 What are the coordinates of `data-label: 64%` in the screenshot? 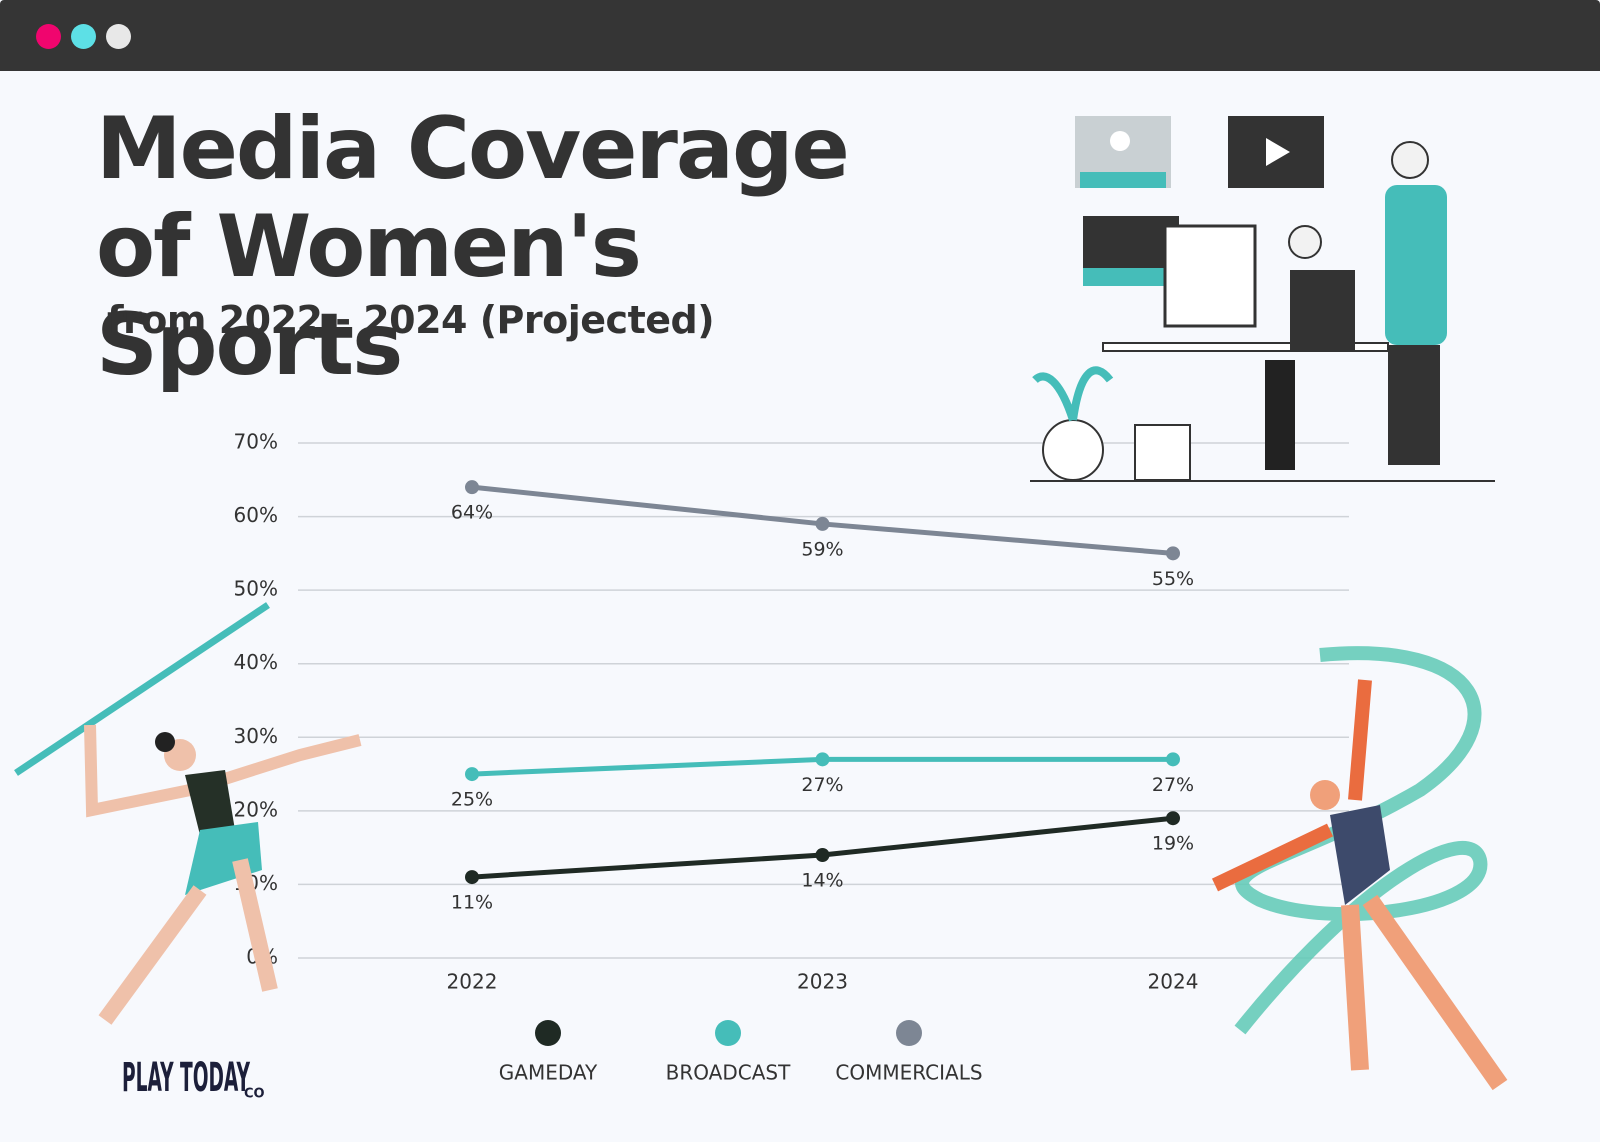 It's located at (472, 513).